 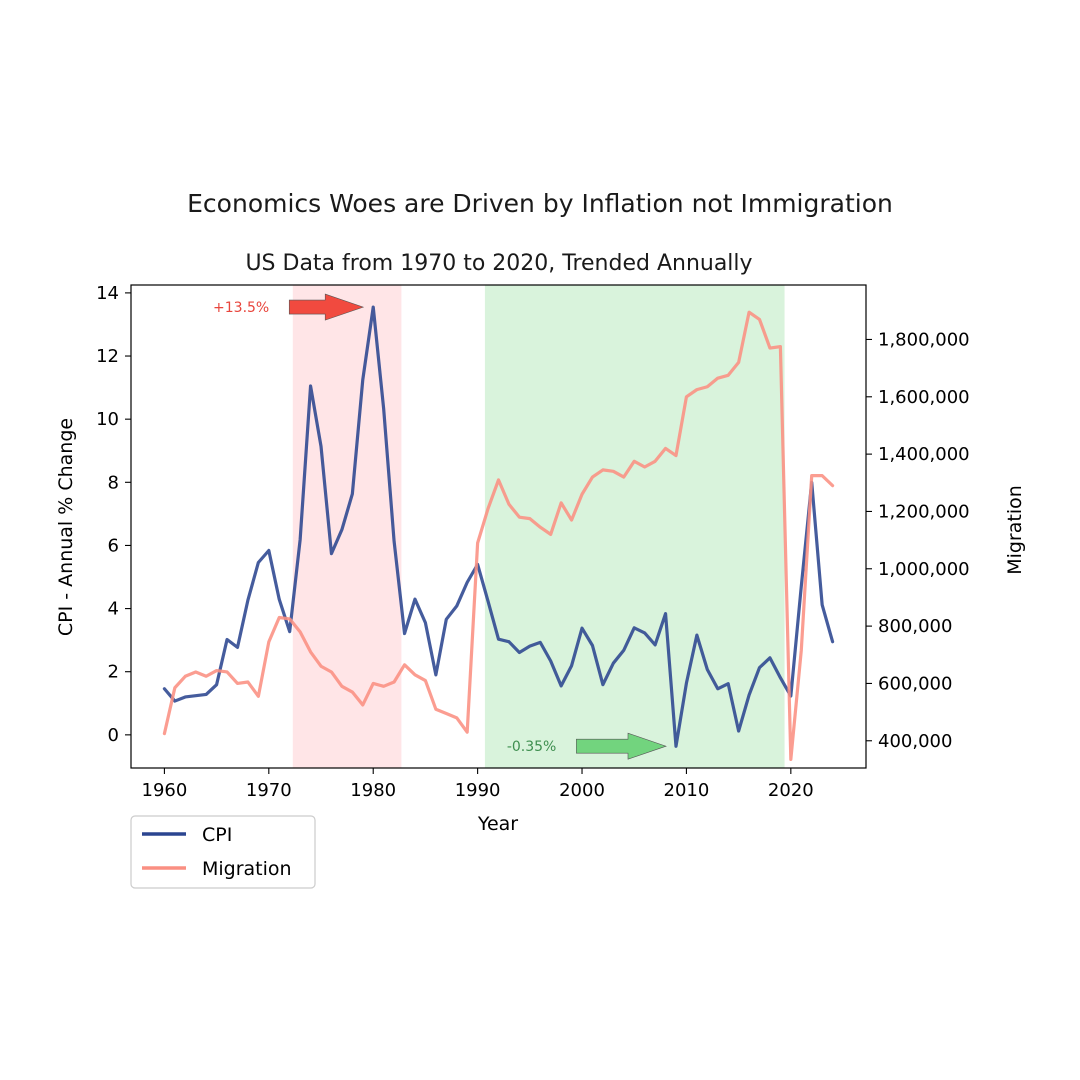 I want to click on y-right-tick-label: 1,800,000, so click(x=924, y=339).